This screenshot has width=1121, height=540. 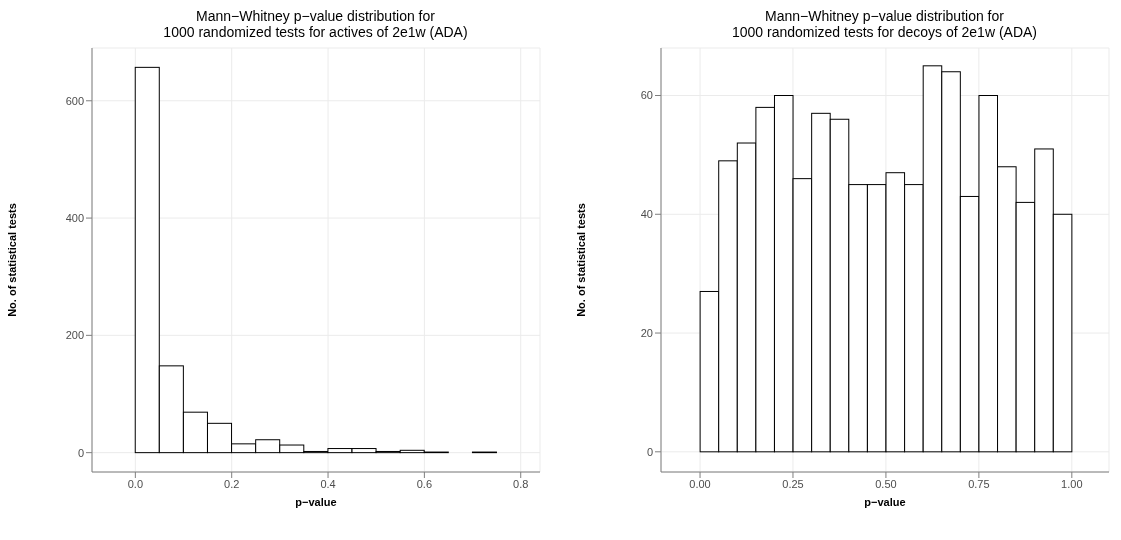 I want to click on x-tick-label: 0.6, so click(x=424, y=483).